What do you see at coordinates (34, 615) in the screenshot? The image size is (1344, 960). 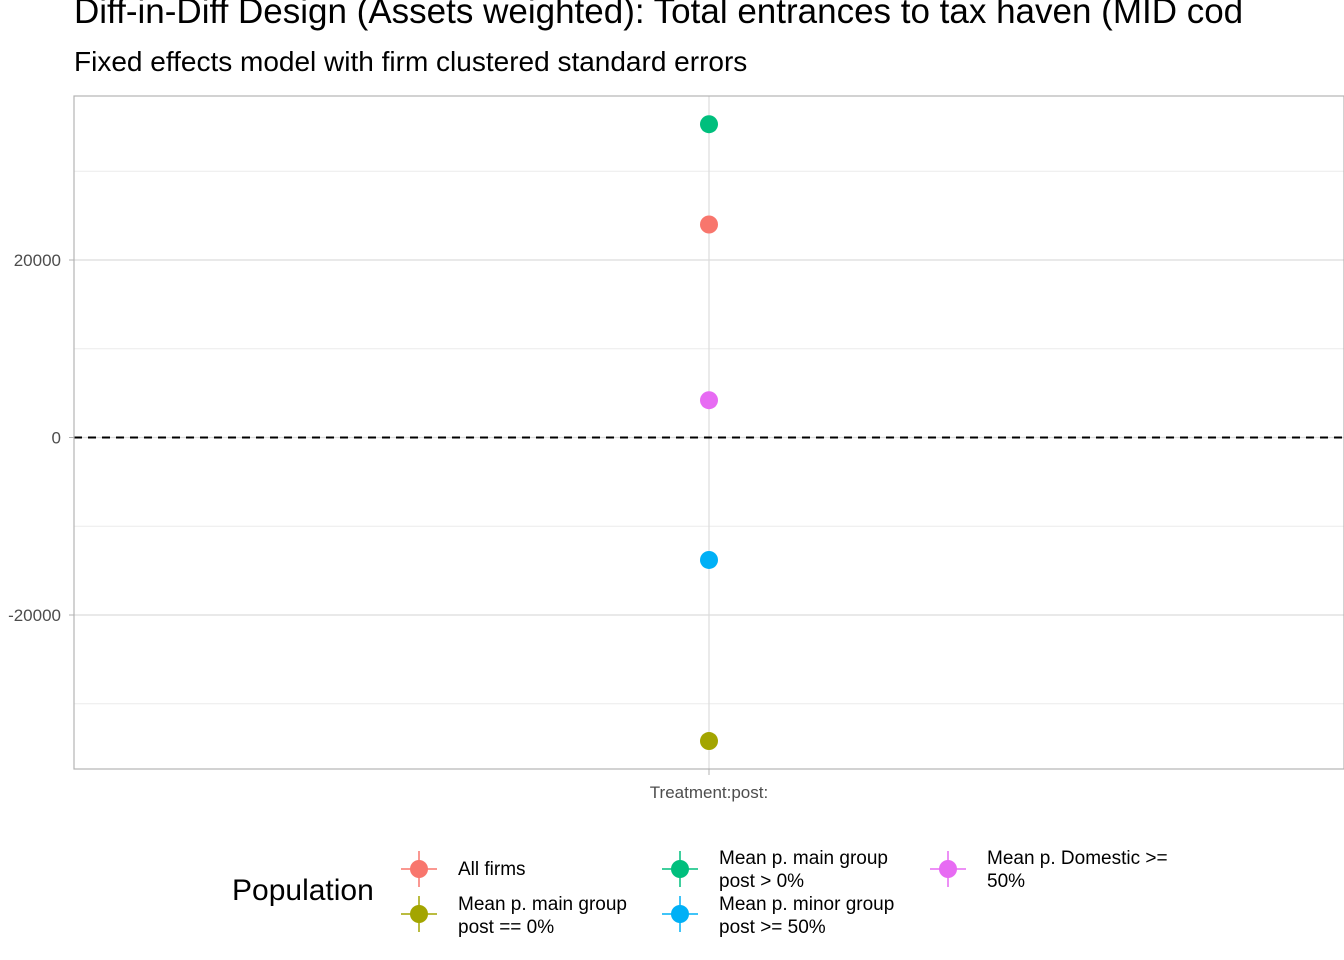 I see `y-tick-label: -20000` at bounding box center [34, 615].